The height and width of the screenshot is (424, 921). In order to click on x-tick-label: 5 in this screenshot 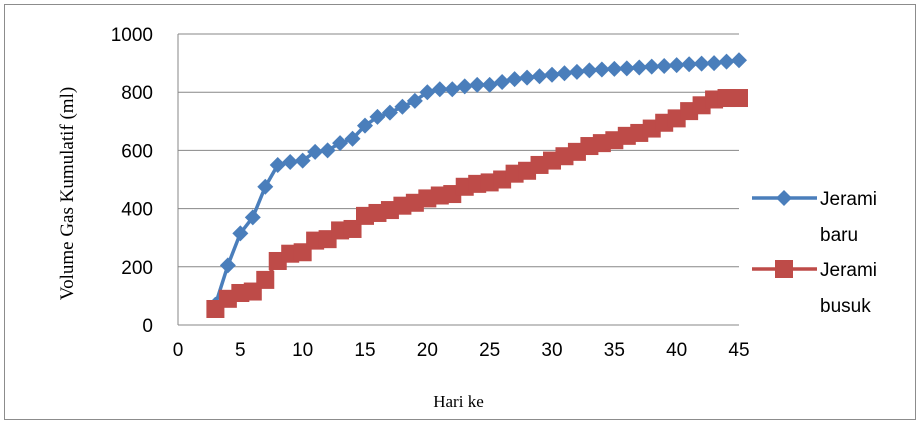, I will do `click(240, 350)`.